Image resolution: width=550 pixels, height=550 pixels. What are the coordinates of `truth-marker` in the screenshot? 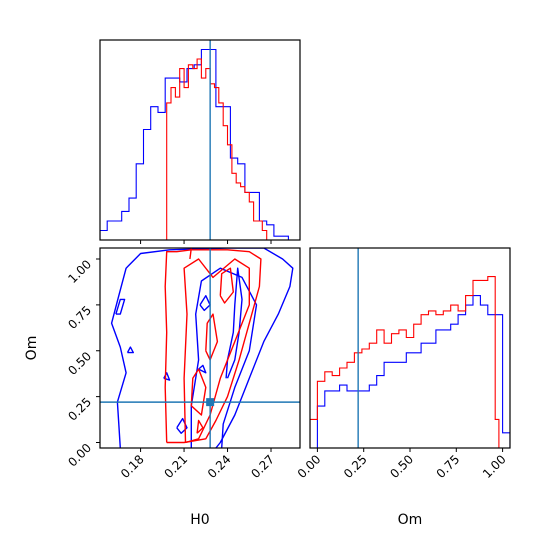 It's located at (210, 402).